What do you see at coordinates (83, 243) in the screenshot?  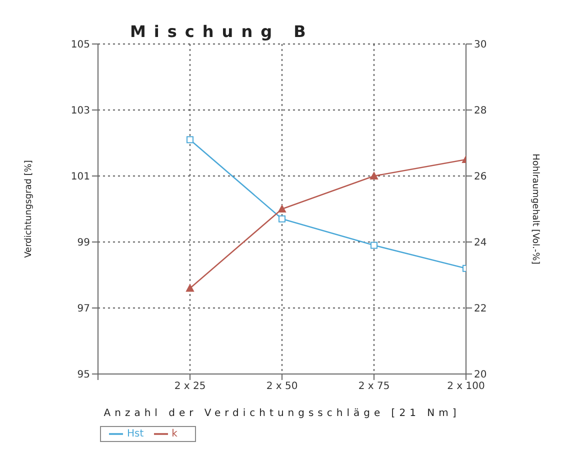 I see `y-tick-label: 99` at bounding box center [83, 243].